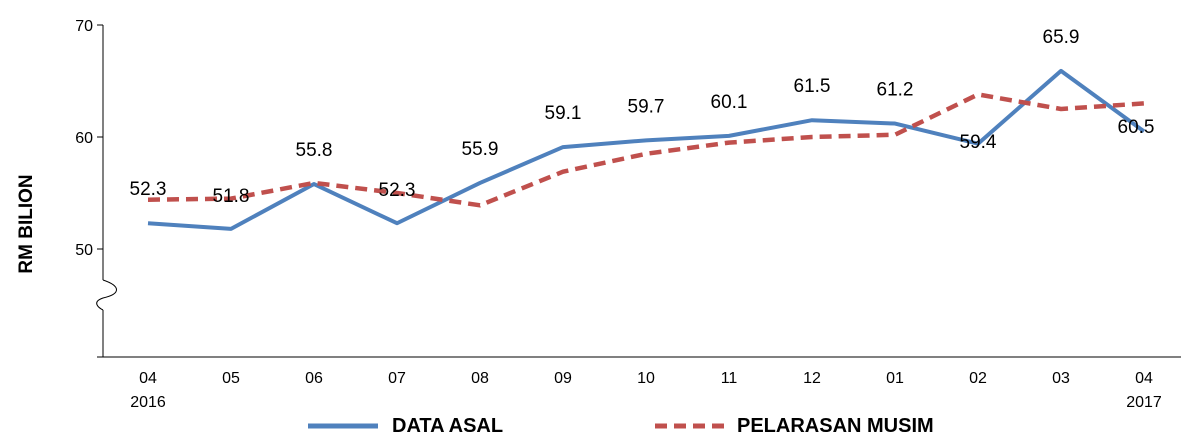 The image size is (1181, 441). Describe the element at coordinates (1144, 402) in the screenshot. I see `x-year-label: 2017` at that location.